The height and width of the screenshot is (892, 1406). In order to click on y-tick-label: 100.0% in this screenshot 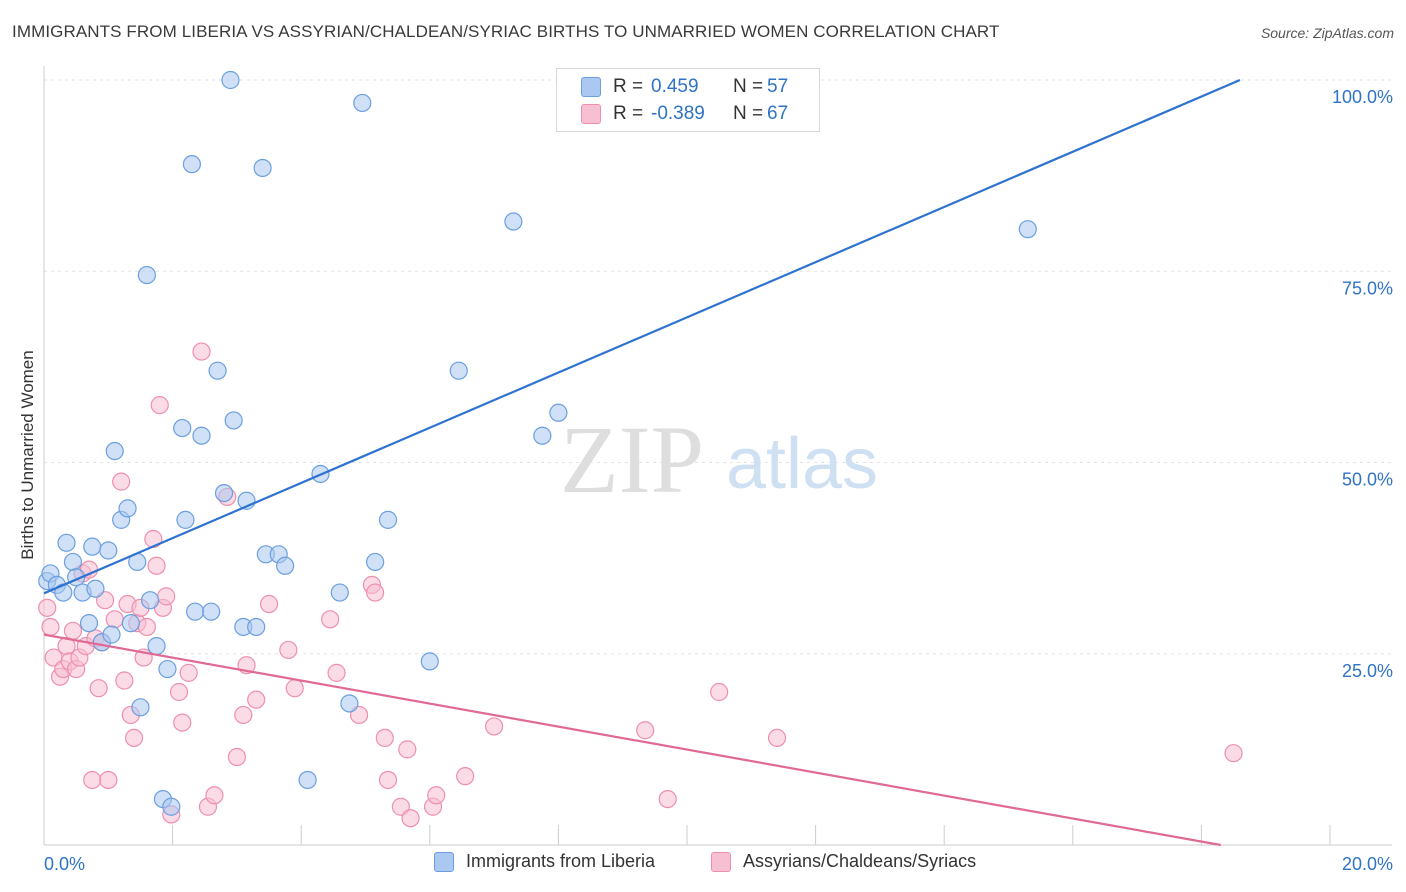, I will do `click(1362, 97)`.